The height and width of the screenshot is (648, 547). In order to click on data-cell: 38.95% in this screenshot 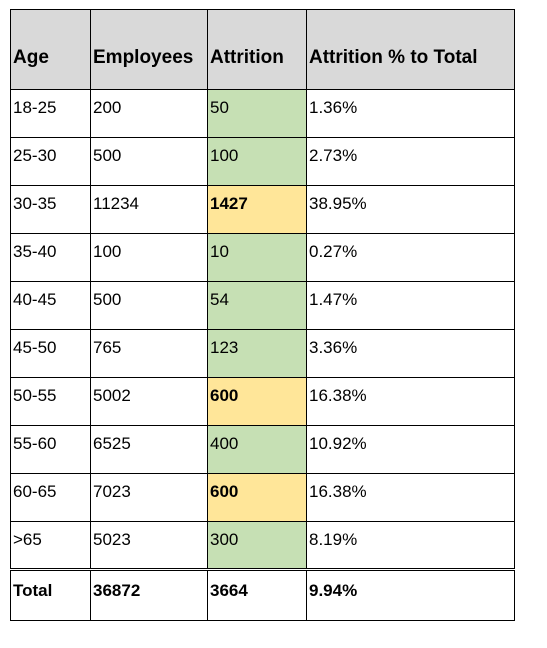, I will do `click(410, 209)`.